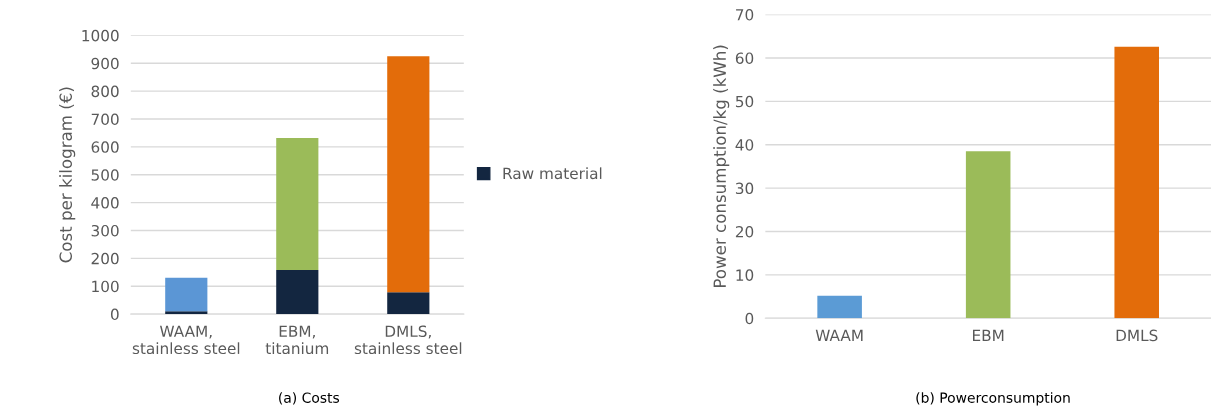 The width and height of the screenshot is (1211, 416). What do you see at coordinates (745, 275) in the screenshot?
I see `y-tick-label: 10` at bounding box center [745, 275].